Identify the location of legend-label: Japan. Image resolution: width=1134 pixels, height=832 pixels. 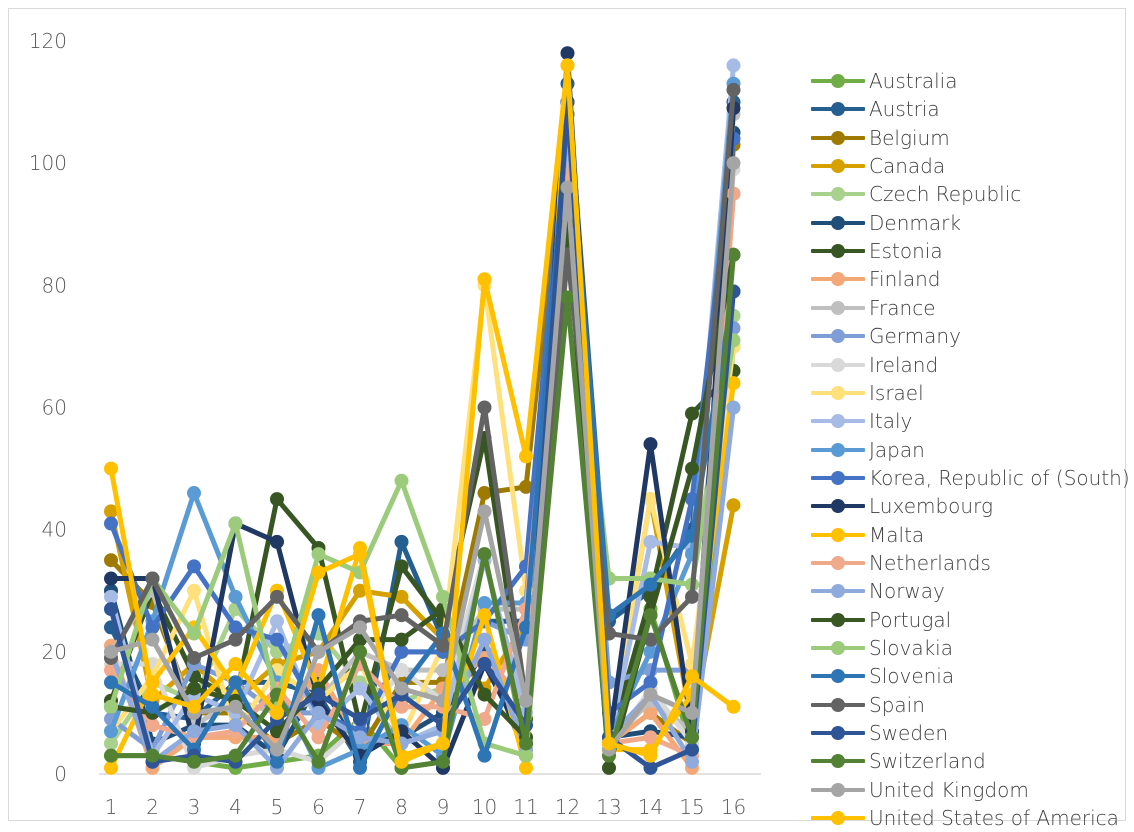
(897, 449).